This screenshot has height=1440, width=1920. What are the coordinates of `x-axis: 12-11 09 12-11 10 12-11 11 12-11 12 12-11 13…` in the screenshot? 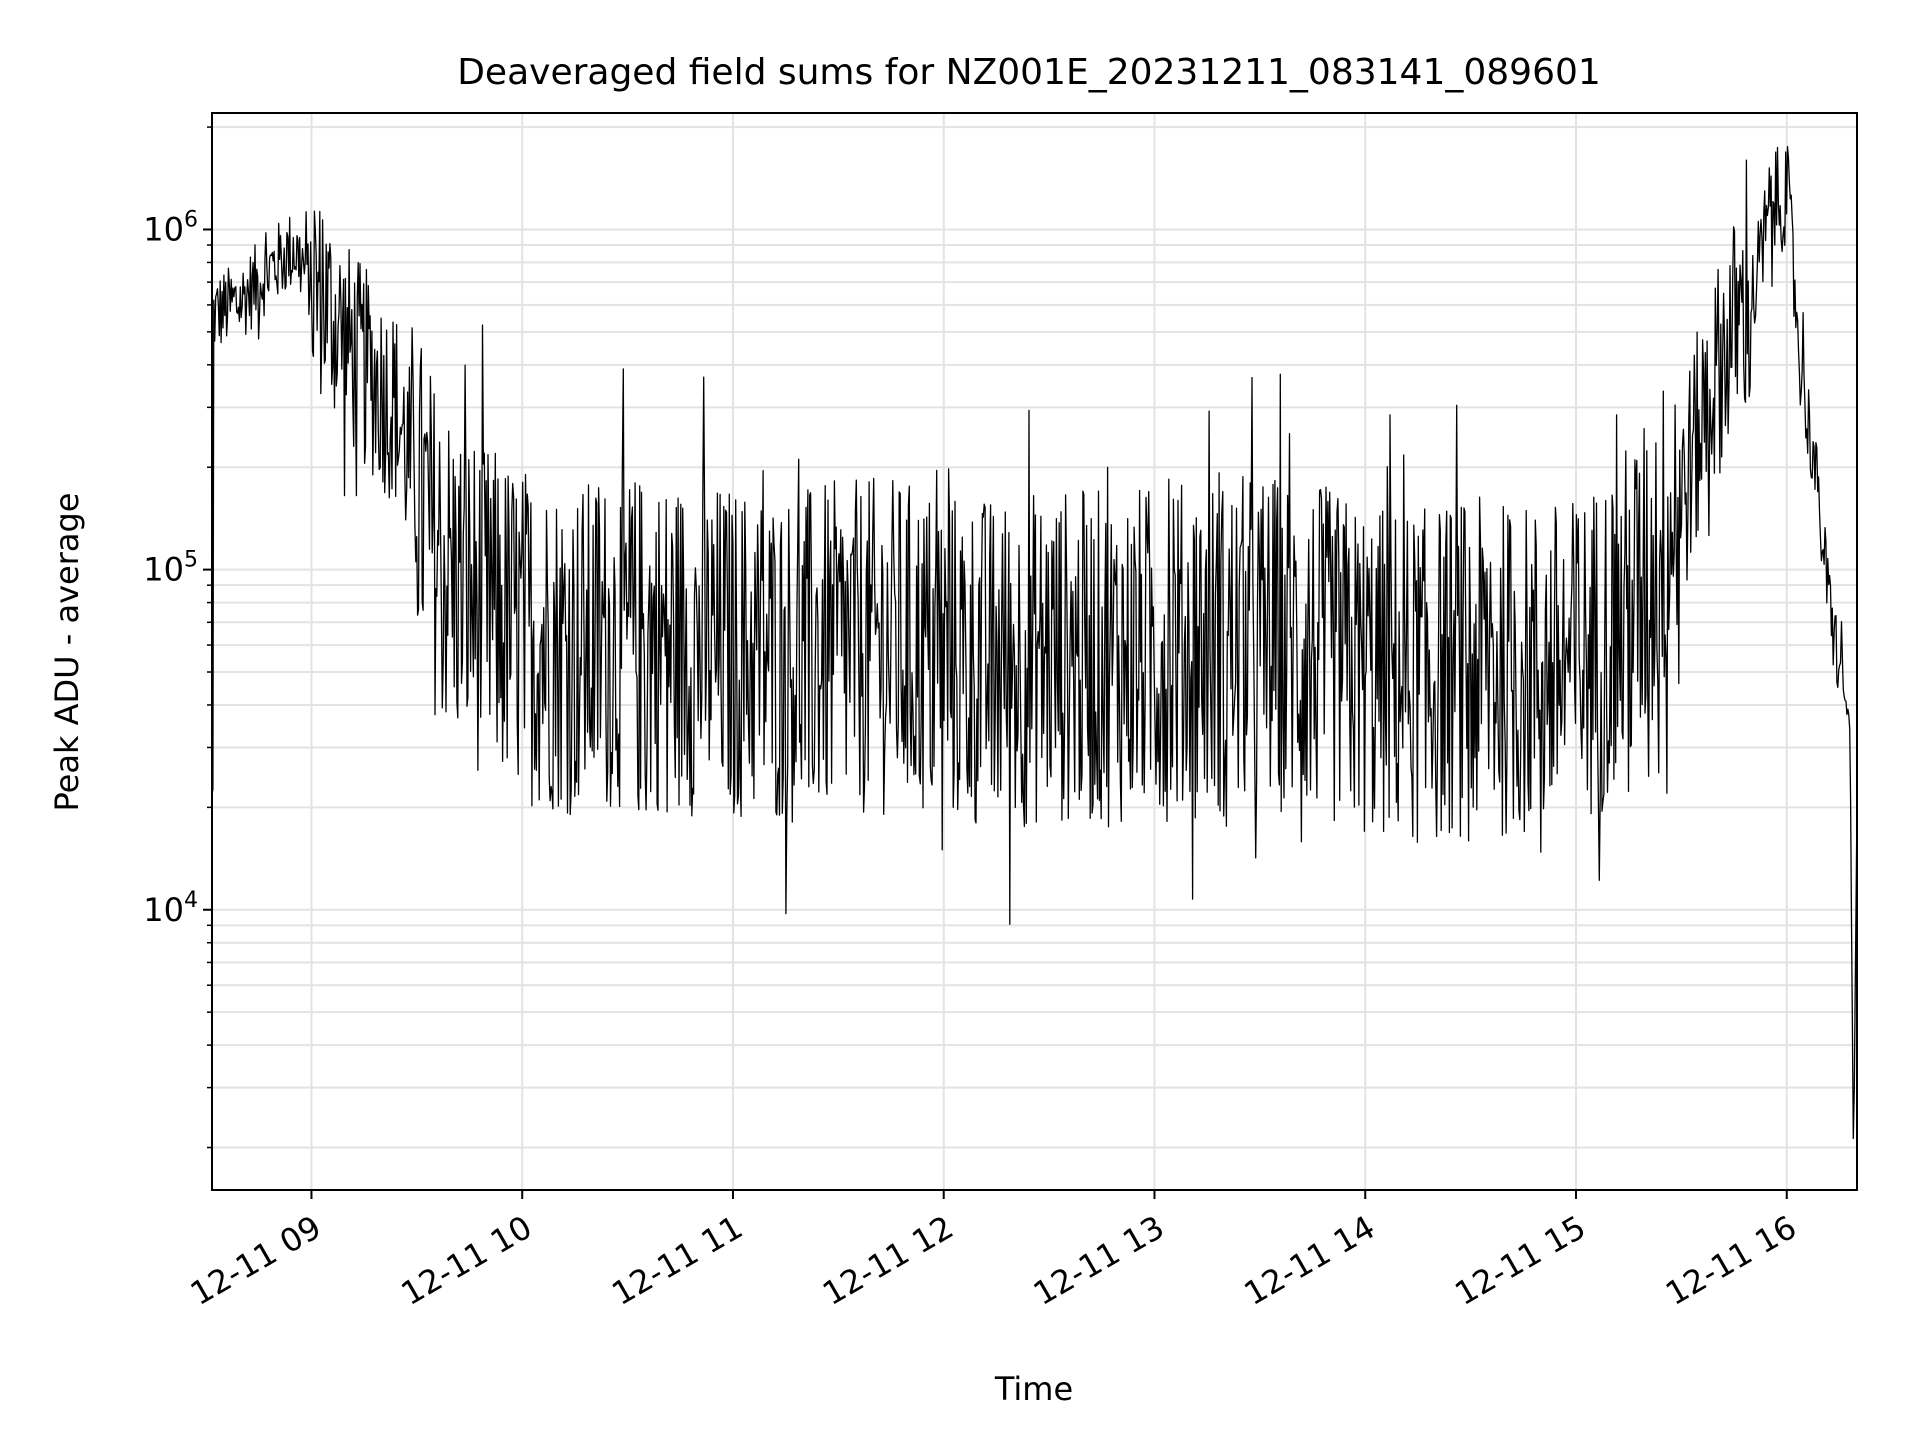 It's located at (993, 1251).